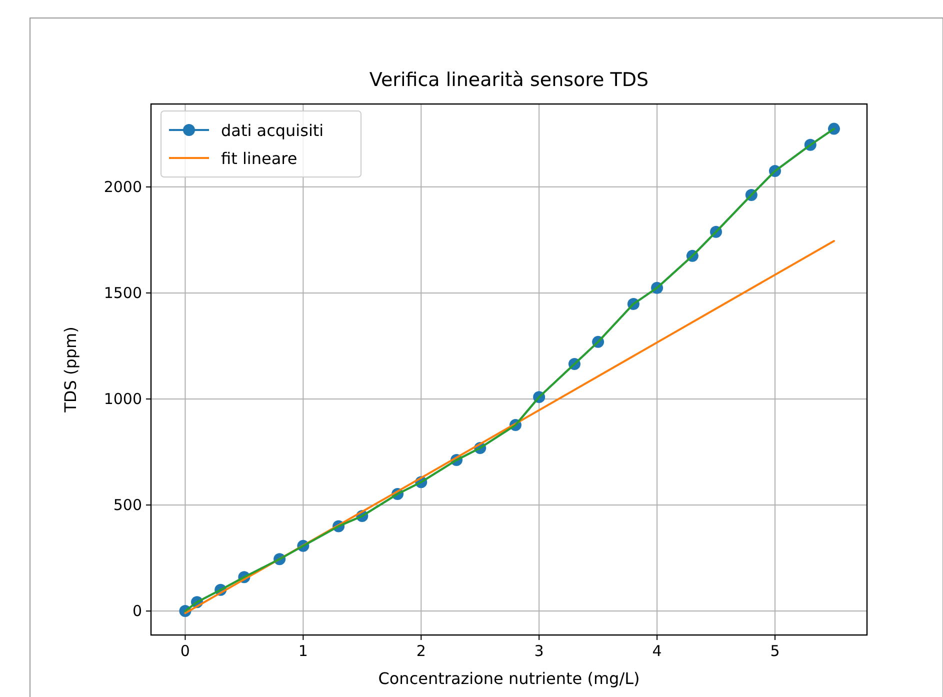 The height and width of the screenshot is (697, 943). Describe the element at coordinates (123, 293) in the screenshot. I see `y-tick-label: 1500` at that location.